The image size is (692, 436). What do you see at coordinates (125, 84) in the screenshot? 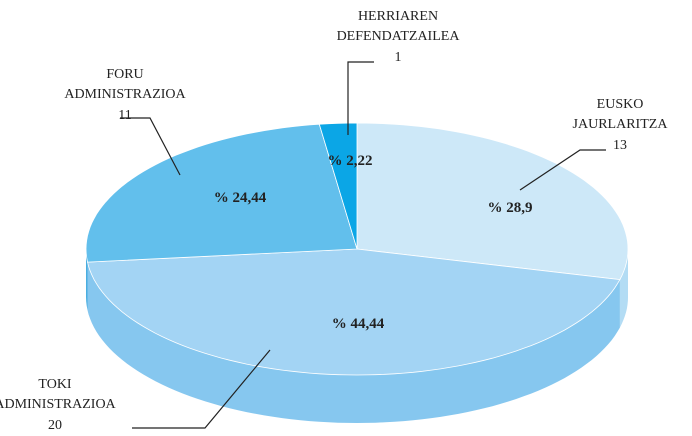
I see `category-label: FORU ADMINISTRAZIOA` at bounding box center [125, 84].